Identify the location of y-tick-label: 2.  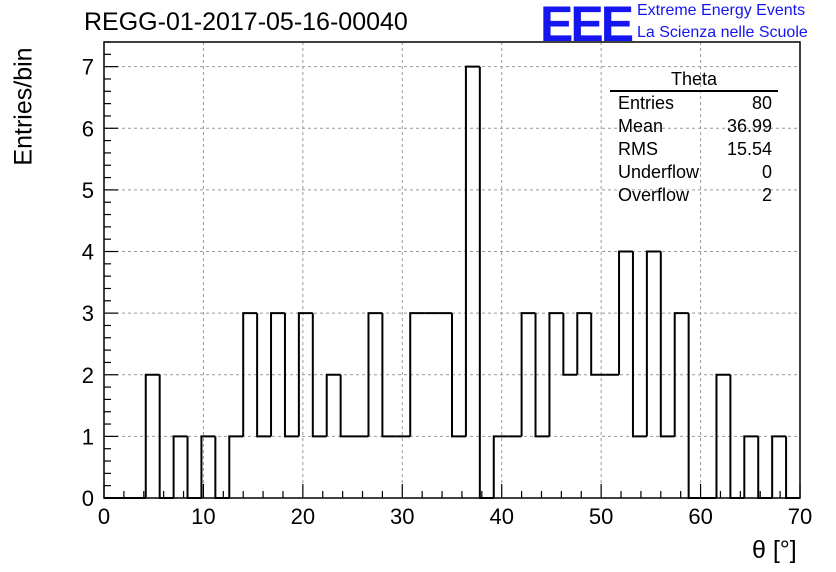
(88, 375).